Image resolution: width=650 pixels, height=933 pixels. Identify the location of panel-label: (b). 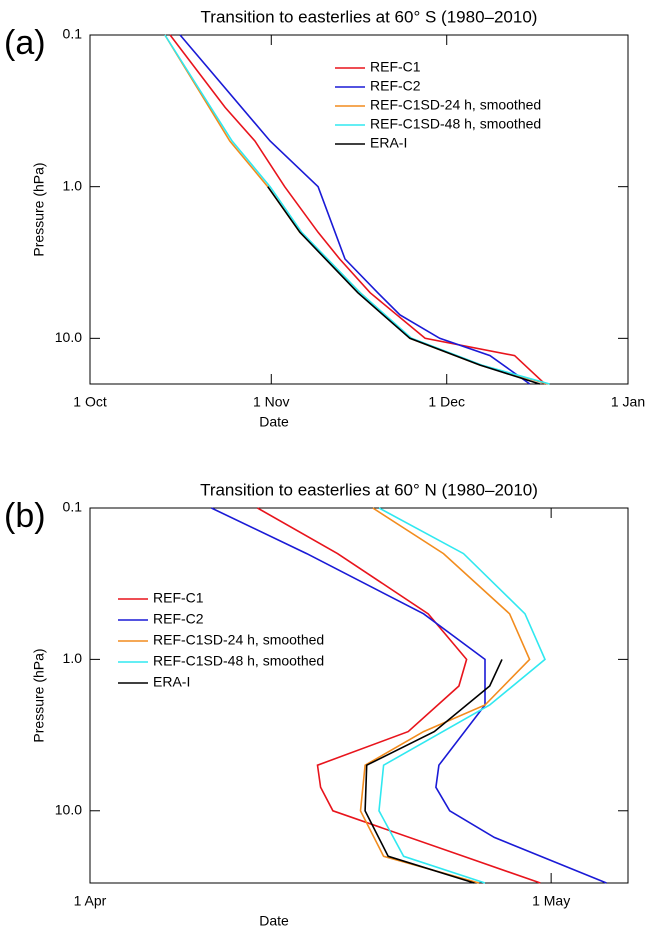
(25, 516).